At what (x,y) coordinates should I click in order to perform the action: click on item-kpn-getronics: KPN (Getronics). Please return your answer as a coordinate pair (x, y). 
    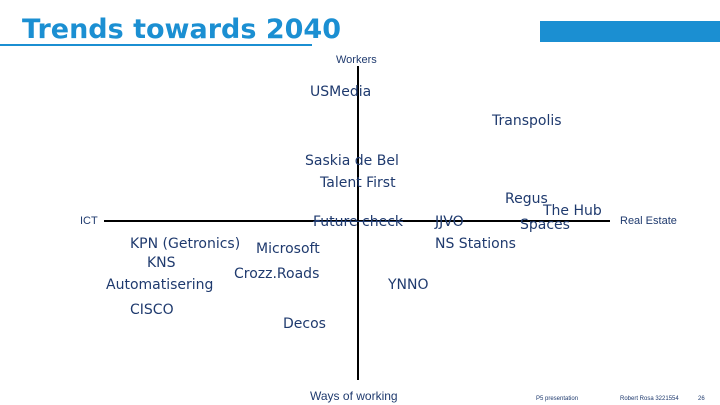
    Looking at the image, I should click on (185, 244).